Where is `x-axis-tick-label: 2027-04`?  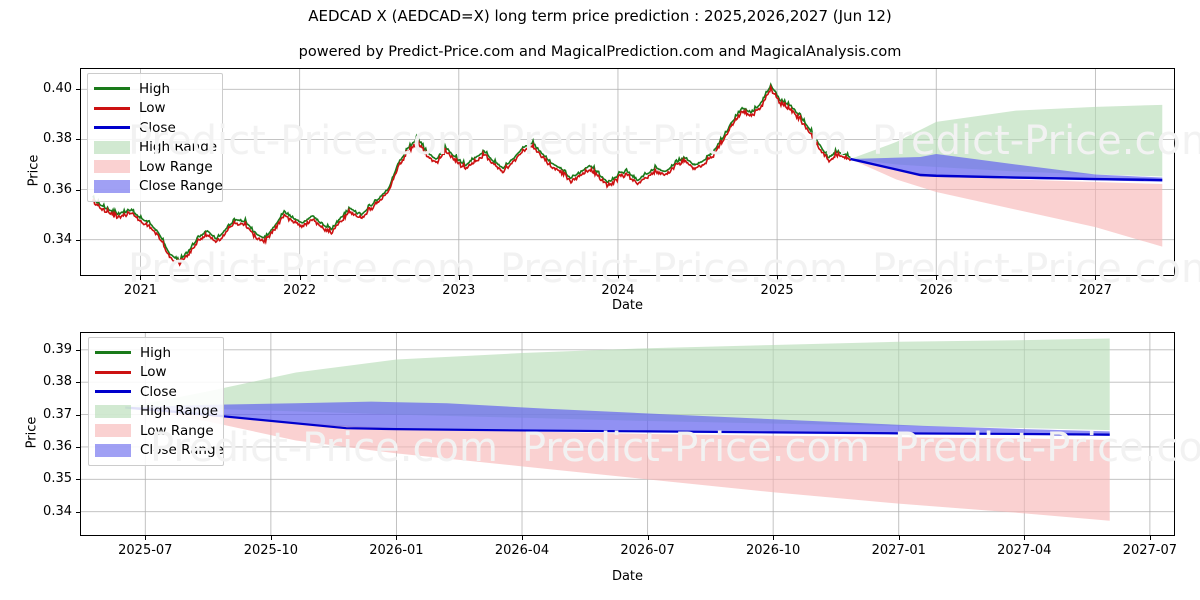
x-axis-tick-label: 2027-04 is located at coordinates (1024, 550).